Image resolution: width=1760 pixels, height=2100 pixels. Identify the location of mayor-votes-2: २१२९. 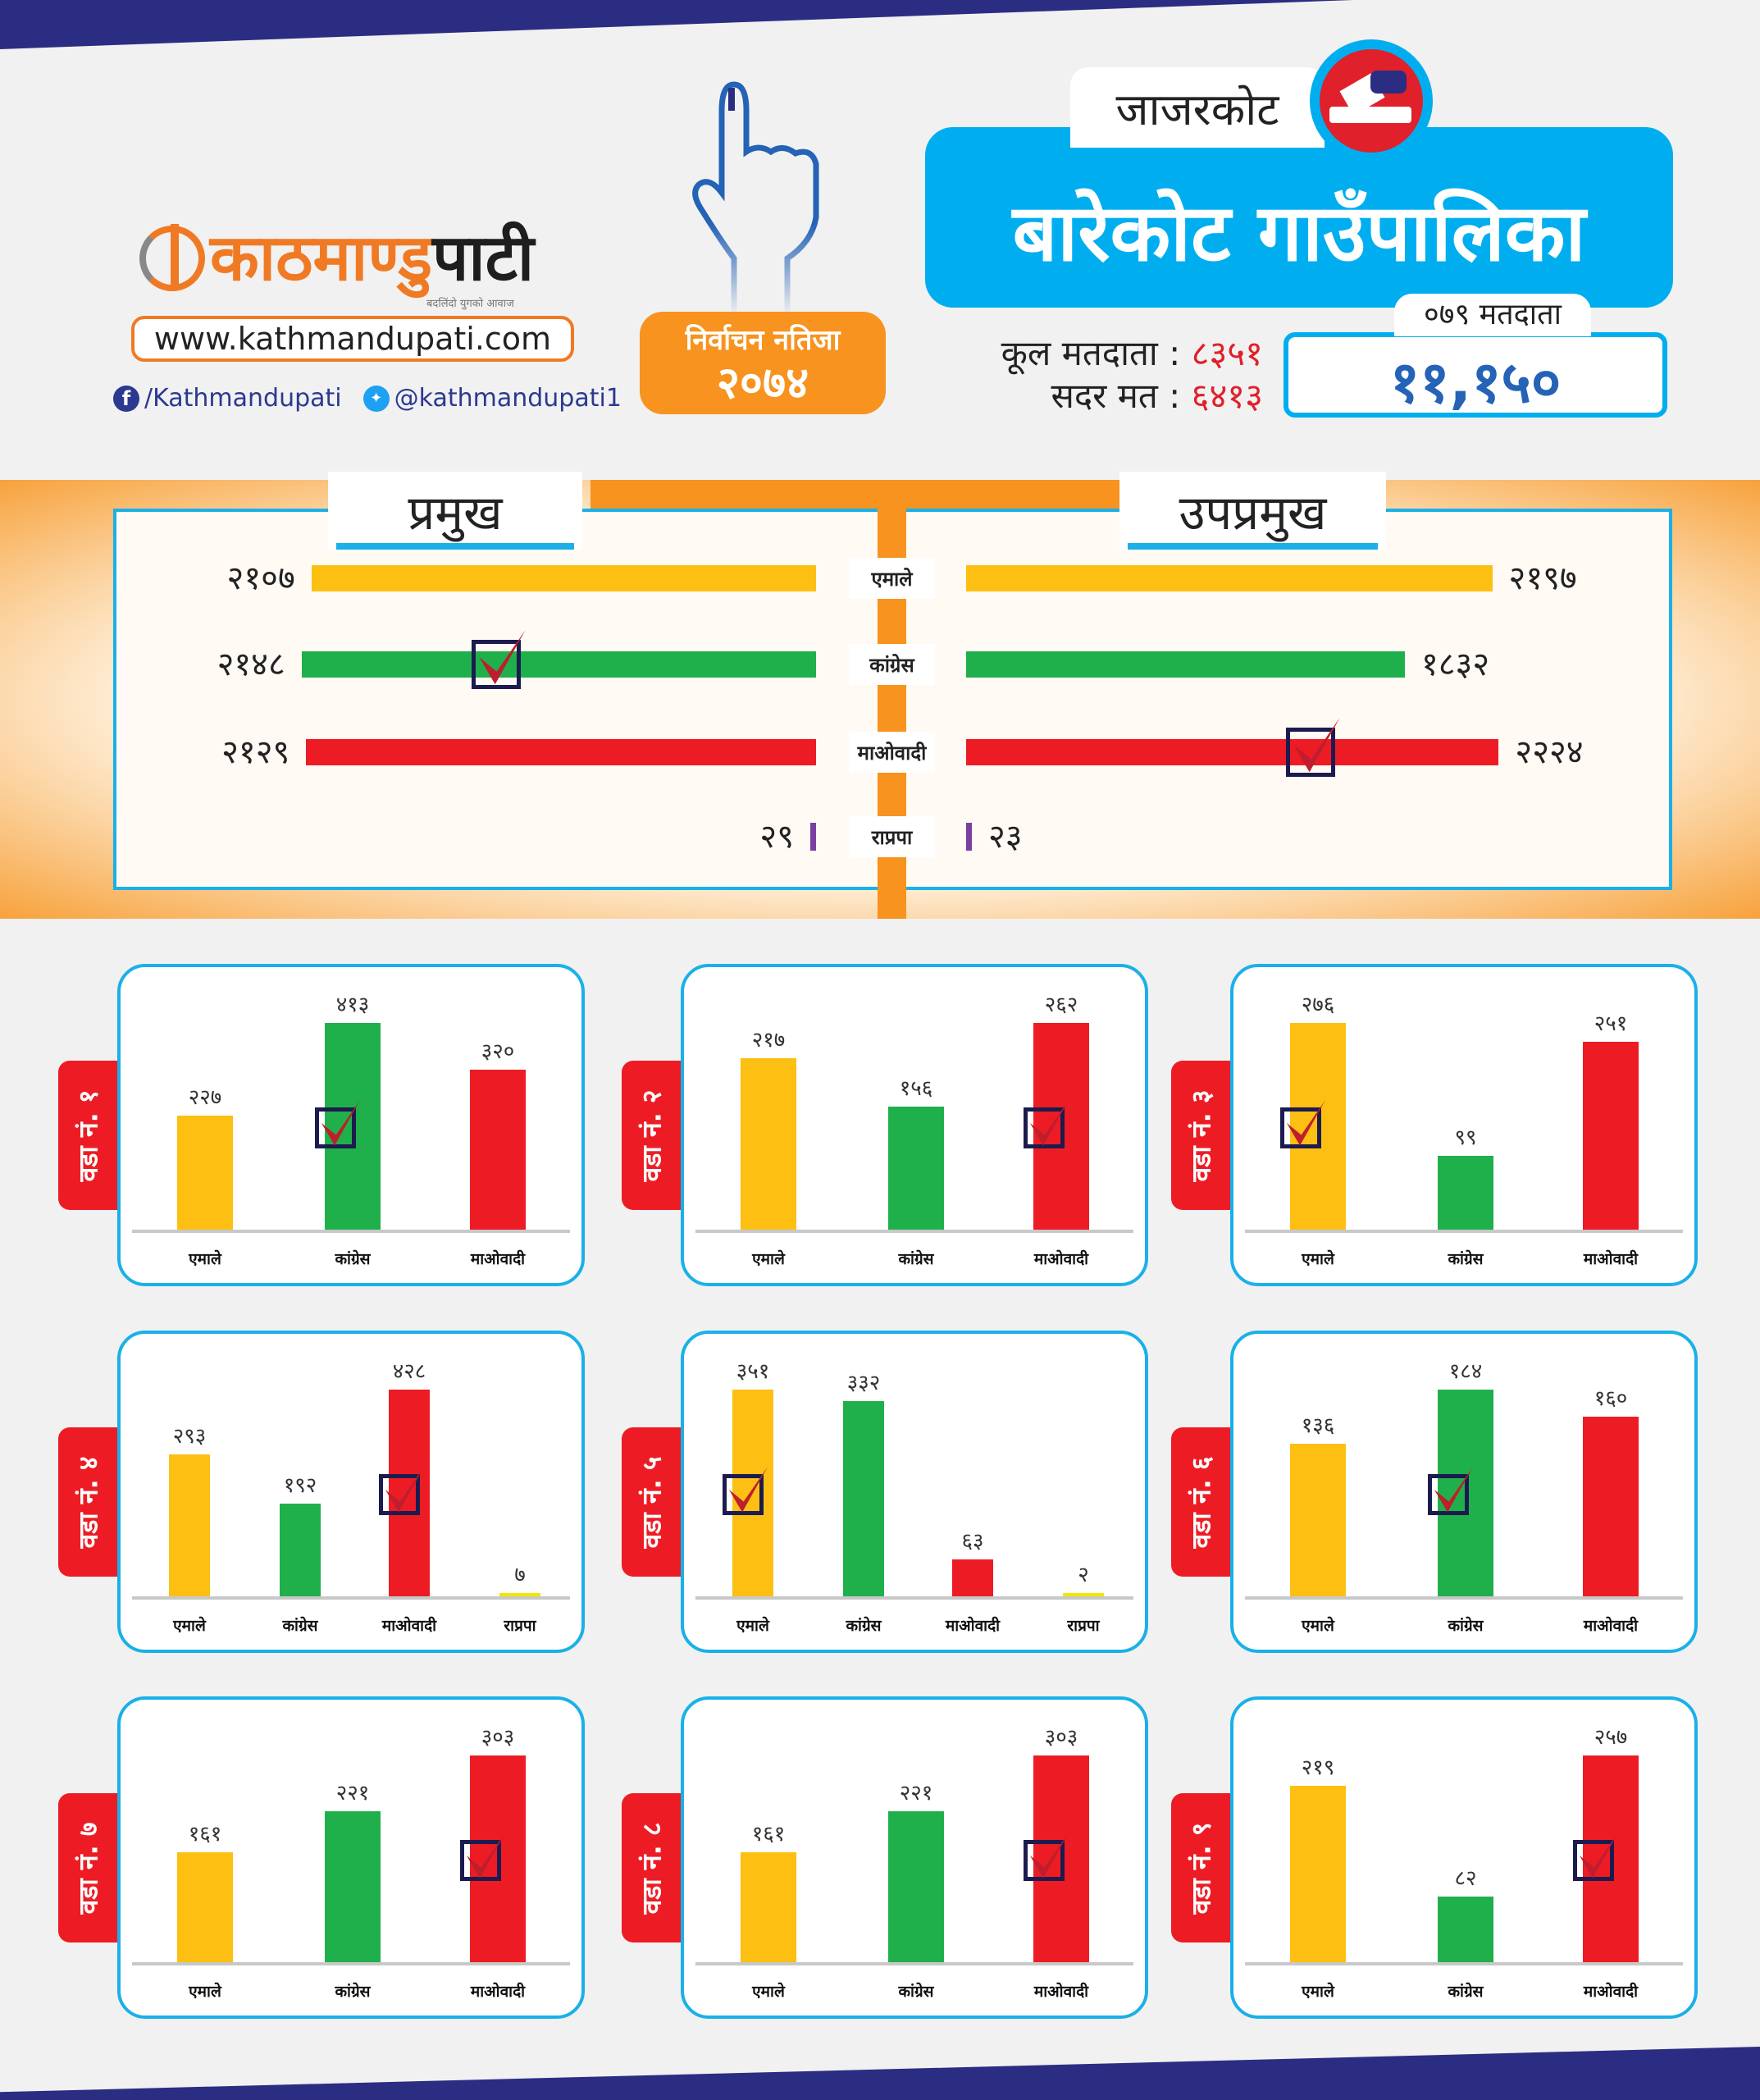
(255, 752).